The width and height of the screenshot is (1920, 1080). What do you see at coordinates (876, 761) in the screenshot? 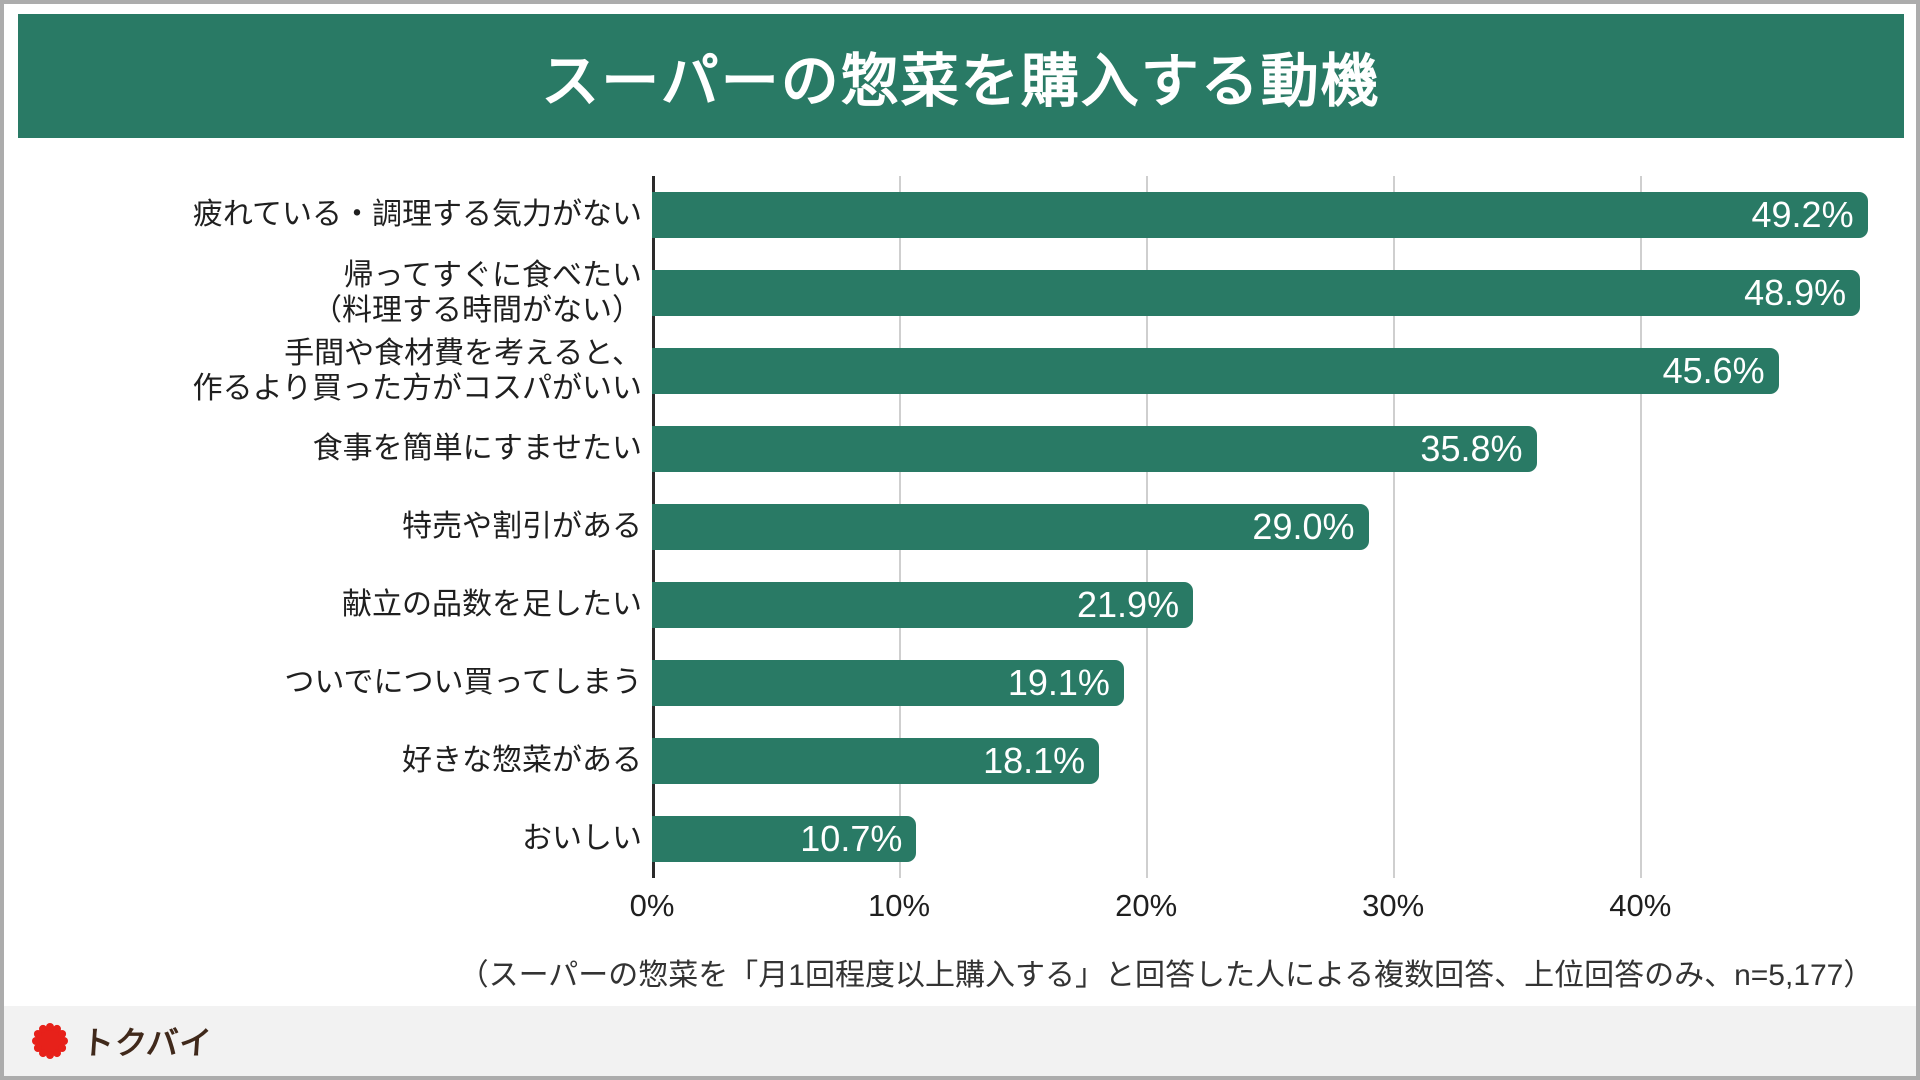
I see `bar: 18.1%` at bounding box center [876, 761].